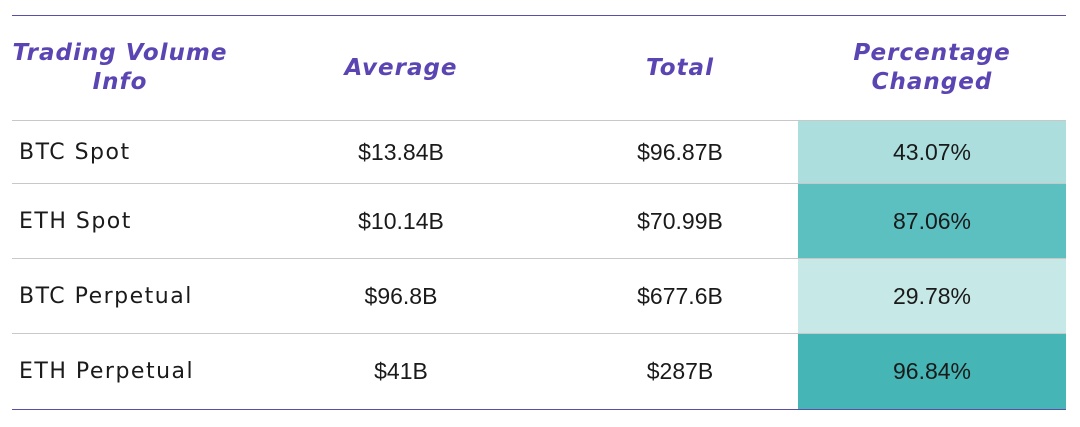 The height and width of the screenshot is (427, 1080). What do you see at coordinates (680, 220) in the screenshot?
I see `total-cell: $70.99B` at bounding box center [680, 220].